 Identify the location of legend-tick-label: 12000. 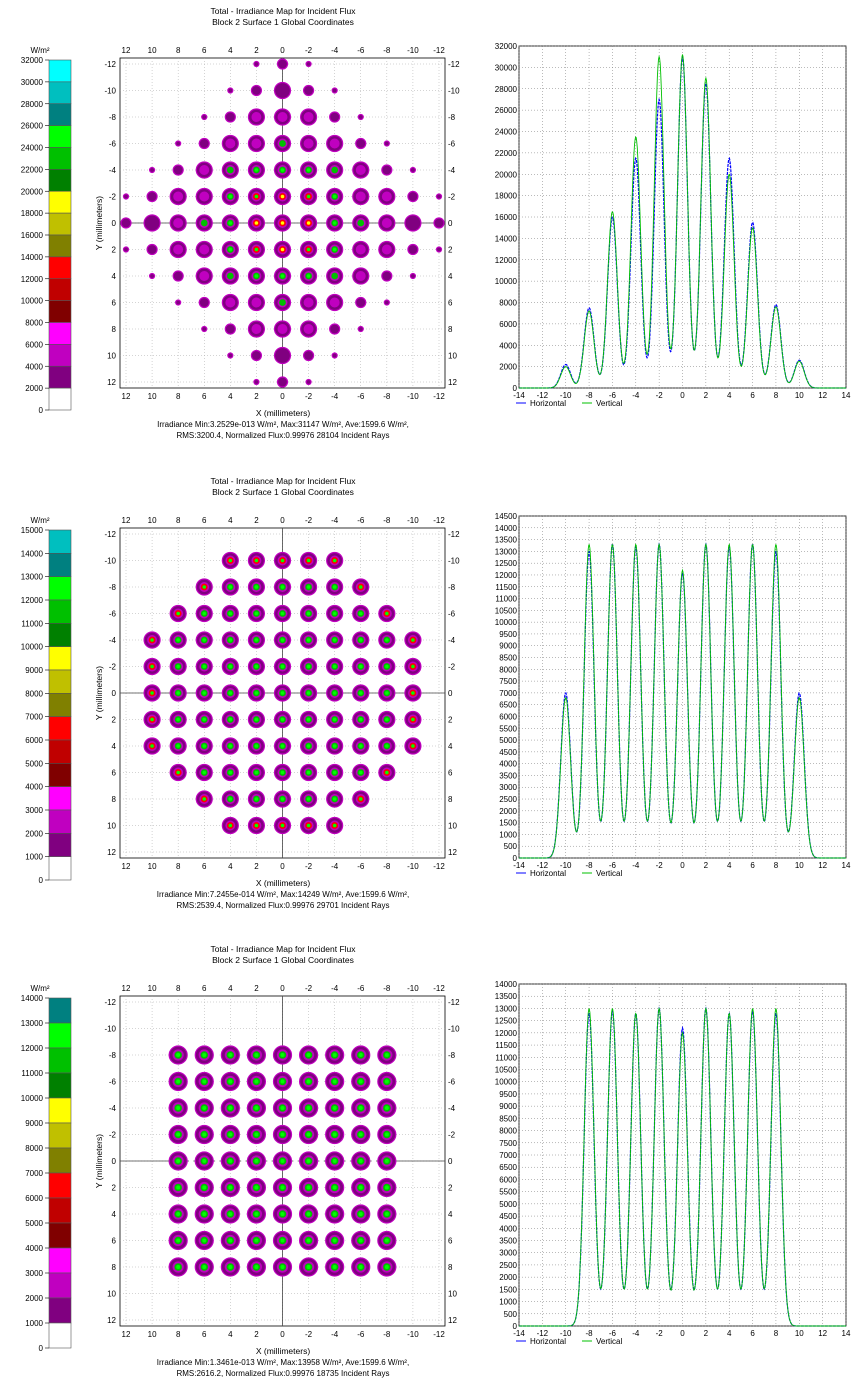
(32, 279).